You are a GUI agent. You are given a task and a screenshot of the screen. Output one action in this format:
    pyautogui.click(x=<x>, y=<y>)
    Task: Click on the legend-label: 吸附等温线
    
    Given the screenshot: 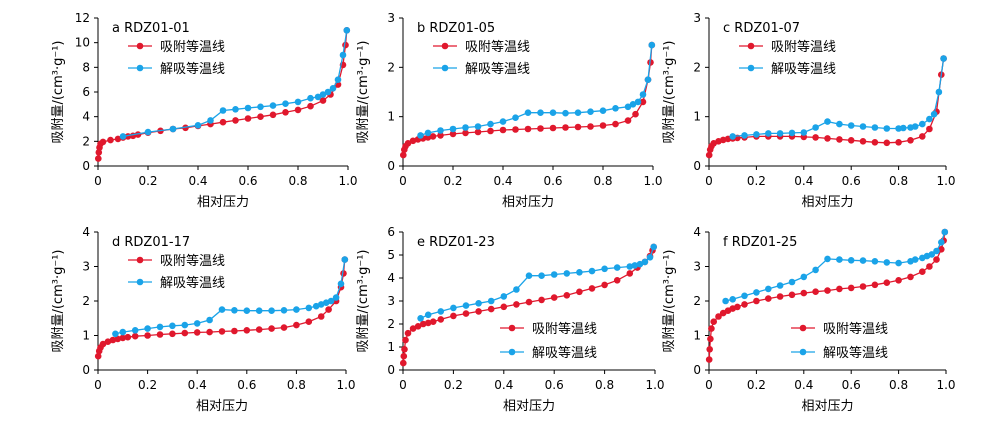 What is the action you would take?
    pyautogui.click(x=803, y=47)
    